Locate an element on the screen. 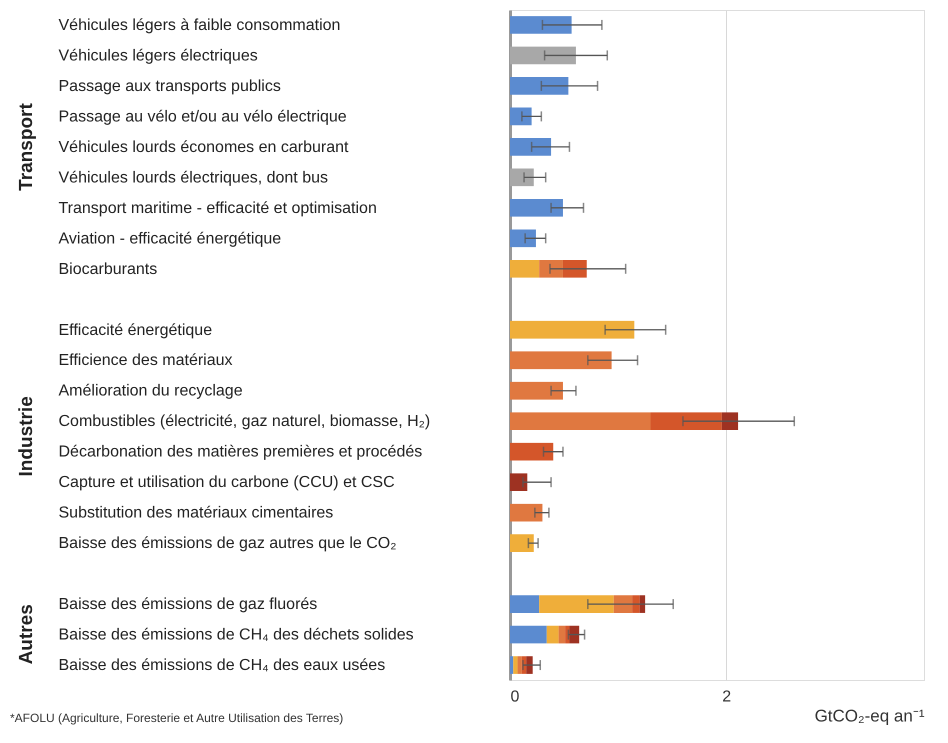 This screenshot has height=743, width=948. x-axis-title: GtCO₂-eq an⁻¹ is located at coordinates (869, 716).